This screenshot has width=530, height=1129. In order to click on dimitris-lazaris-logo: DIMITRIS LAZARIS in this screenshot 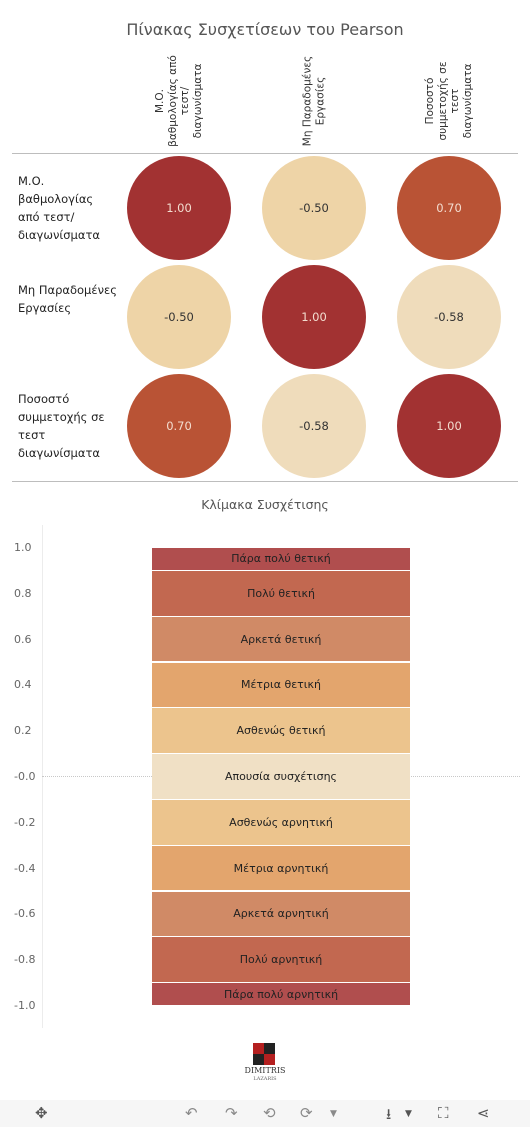, I will do `click(265, 1062)`.